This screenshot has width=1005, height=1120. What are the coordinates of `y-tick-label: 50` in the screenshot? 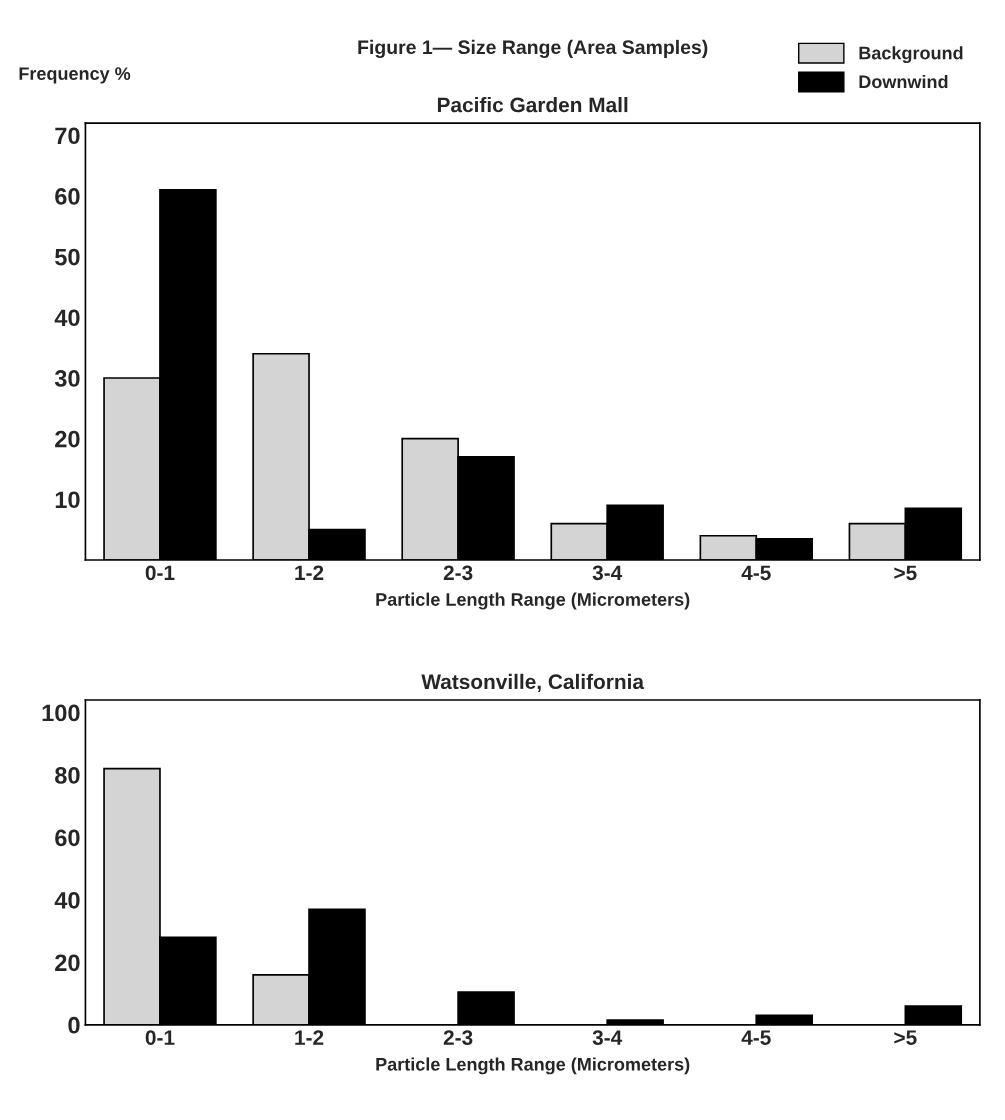 It's located at (67, 257).